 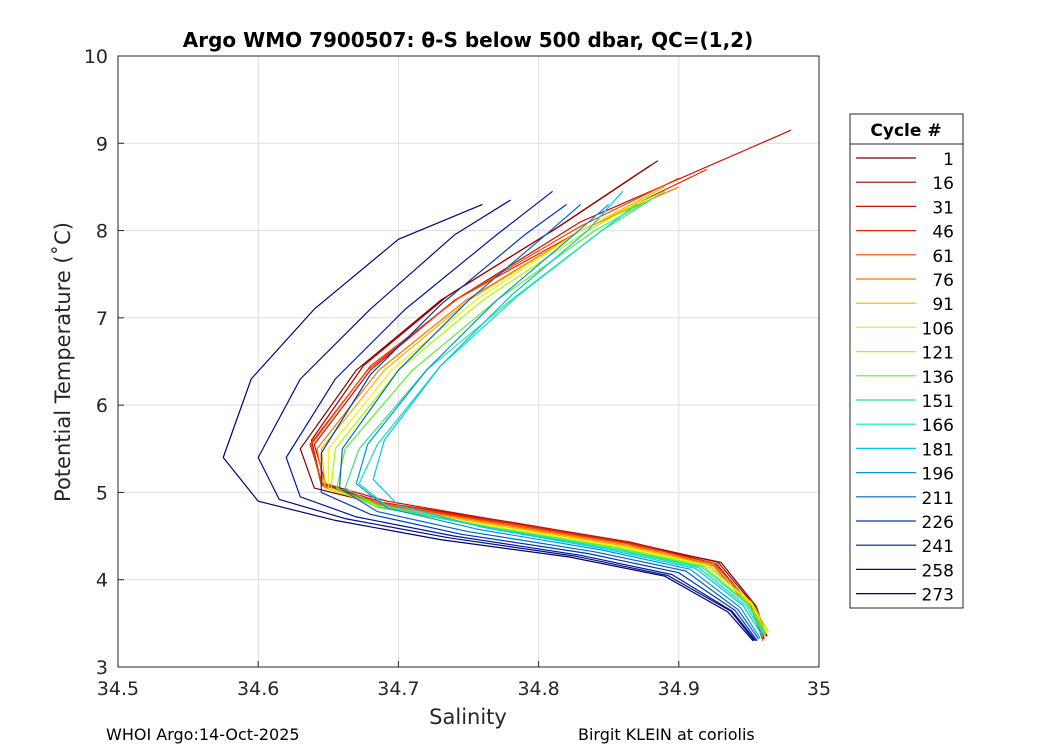 What do you see at coordinates (118, 689) in the screenshot?
I see `x-tick-label: 34.5` at bounding box center [118, 689].